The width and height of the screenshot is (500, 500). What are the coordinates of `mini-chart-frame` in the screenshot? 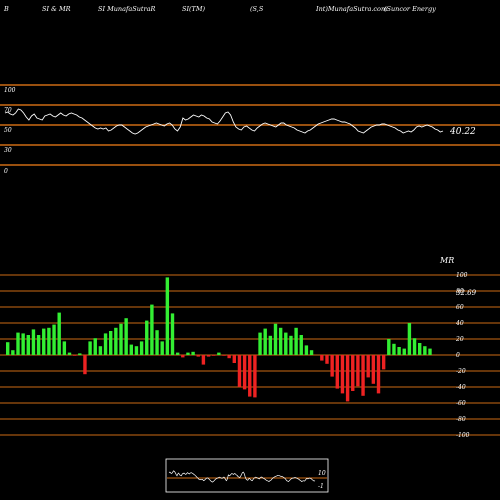 It's located at (247, 475).